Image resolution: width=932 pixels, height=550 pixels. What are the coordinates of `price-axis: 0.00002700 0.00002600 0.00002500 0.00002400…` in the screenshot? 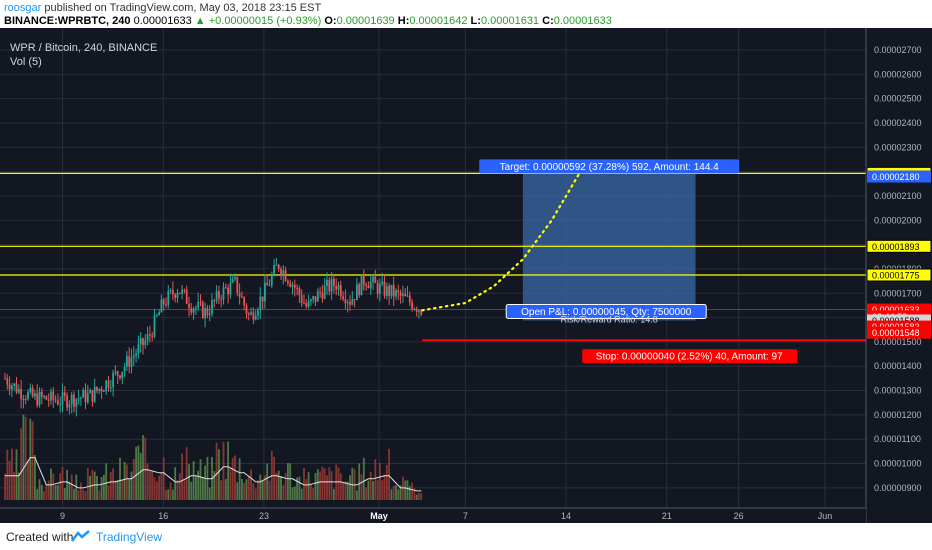 It's located at (898, 275).